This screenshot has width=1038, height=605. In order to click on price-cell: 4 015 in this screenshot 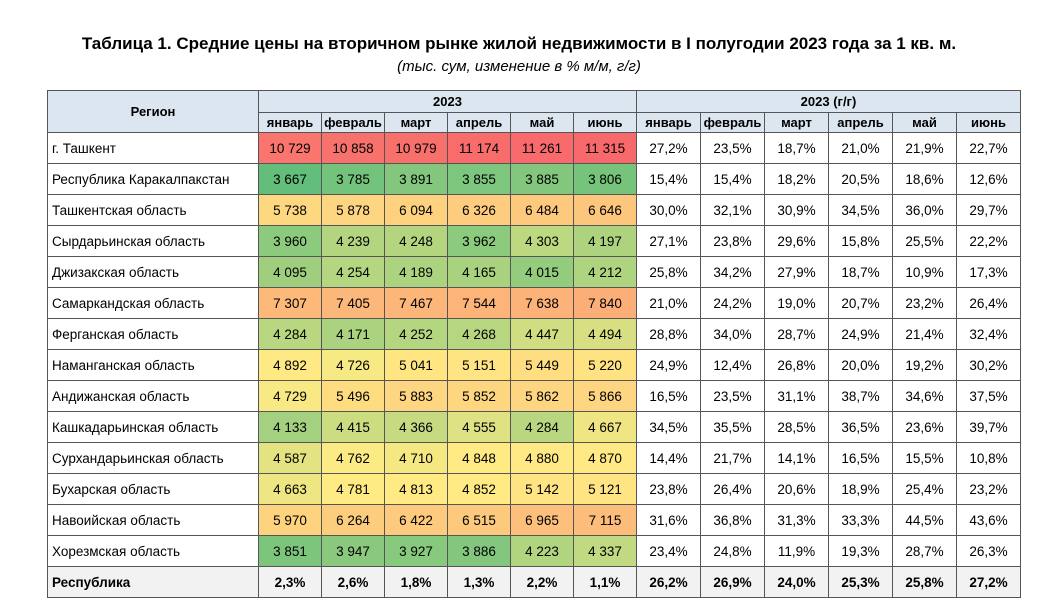, I will do `click(542, 272)`.